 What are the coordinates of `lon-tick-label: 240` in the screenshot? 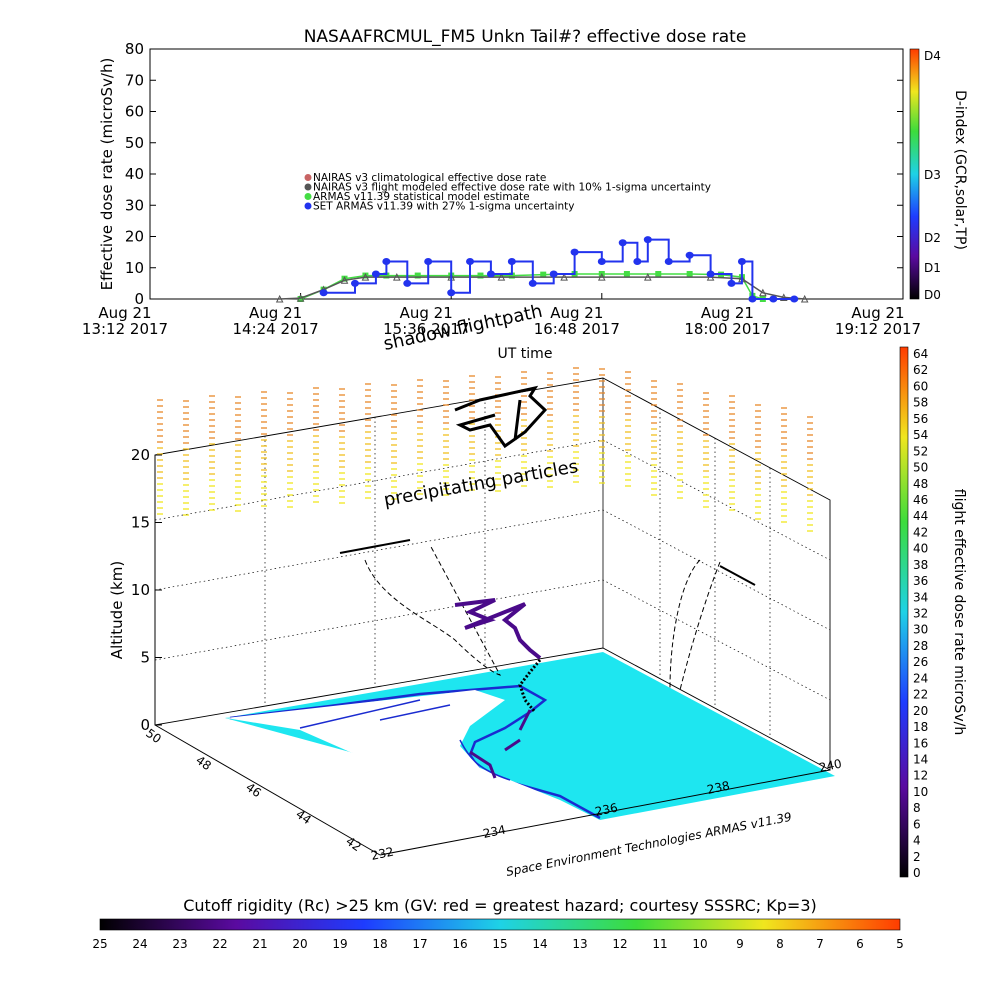 It's located at (830, 765).